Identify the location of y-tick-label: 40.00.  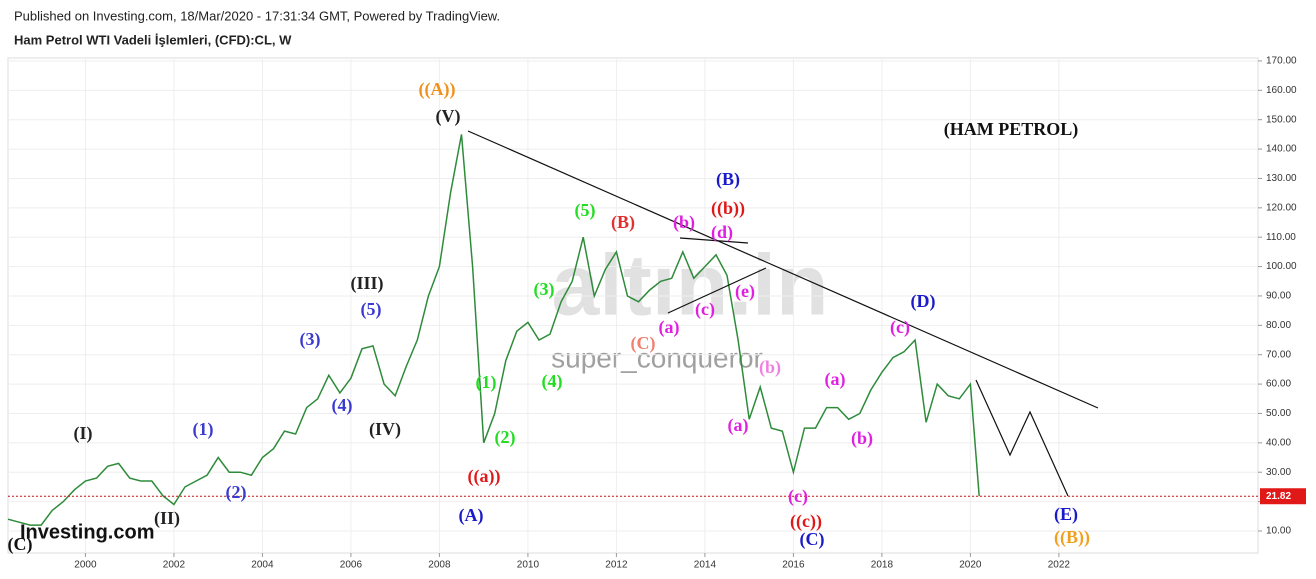
(1278, 442).